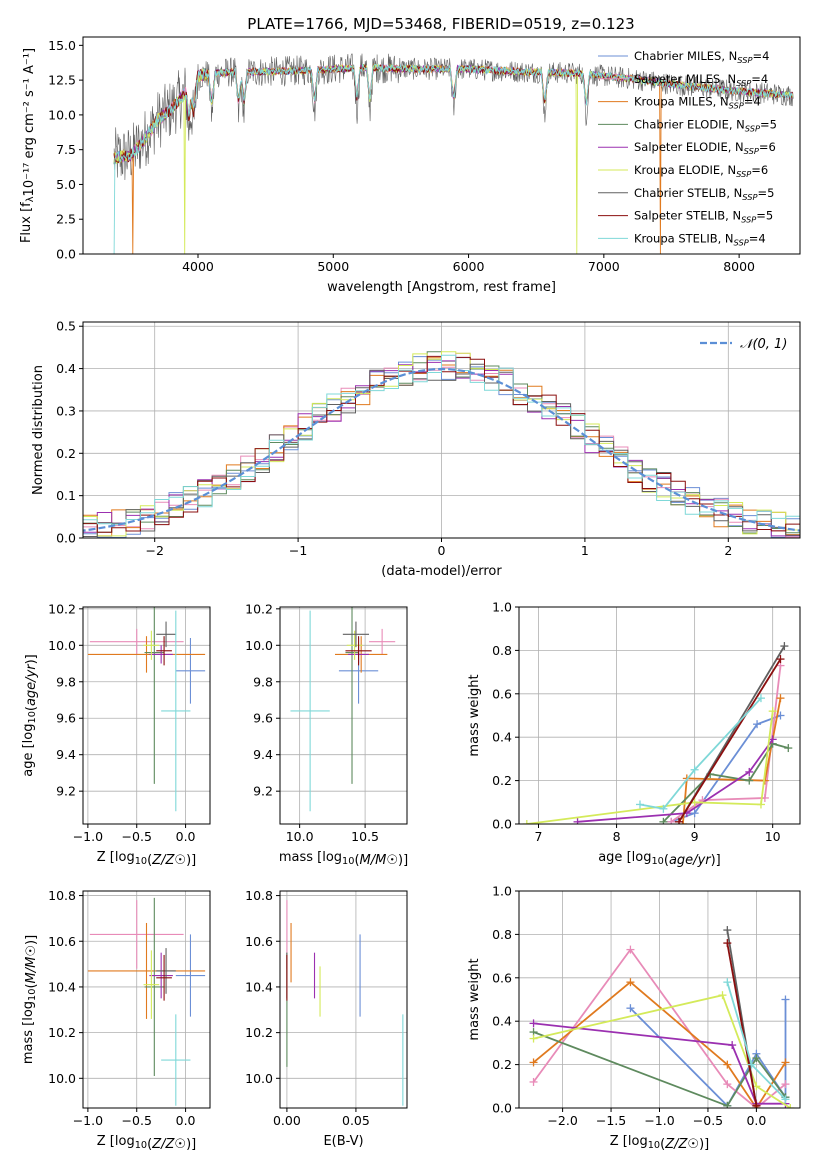 The image size is (819, 1170). I want to click on residuals-ytick-label: 0.3, so click(66, 410).